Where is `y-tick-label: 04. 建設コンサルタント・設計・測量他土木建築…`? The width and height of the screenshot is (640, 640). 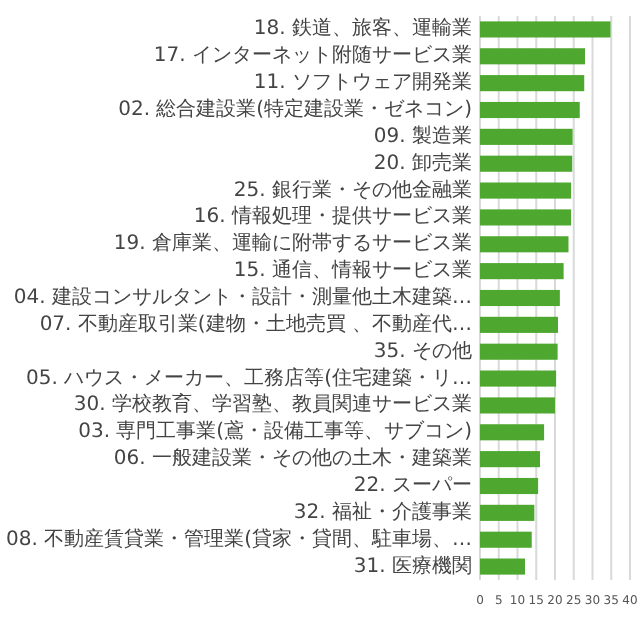 y-tick-label: 04. 建設コンサルタント・設計・測量他土木建築… is located at coordinates (242, 297).